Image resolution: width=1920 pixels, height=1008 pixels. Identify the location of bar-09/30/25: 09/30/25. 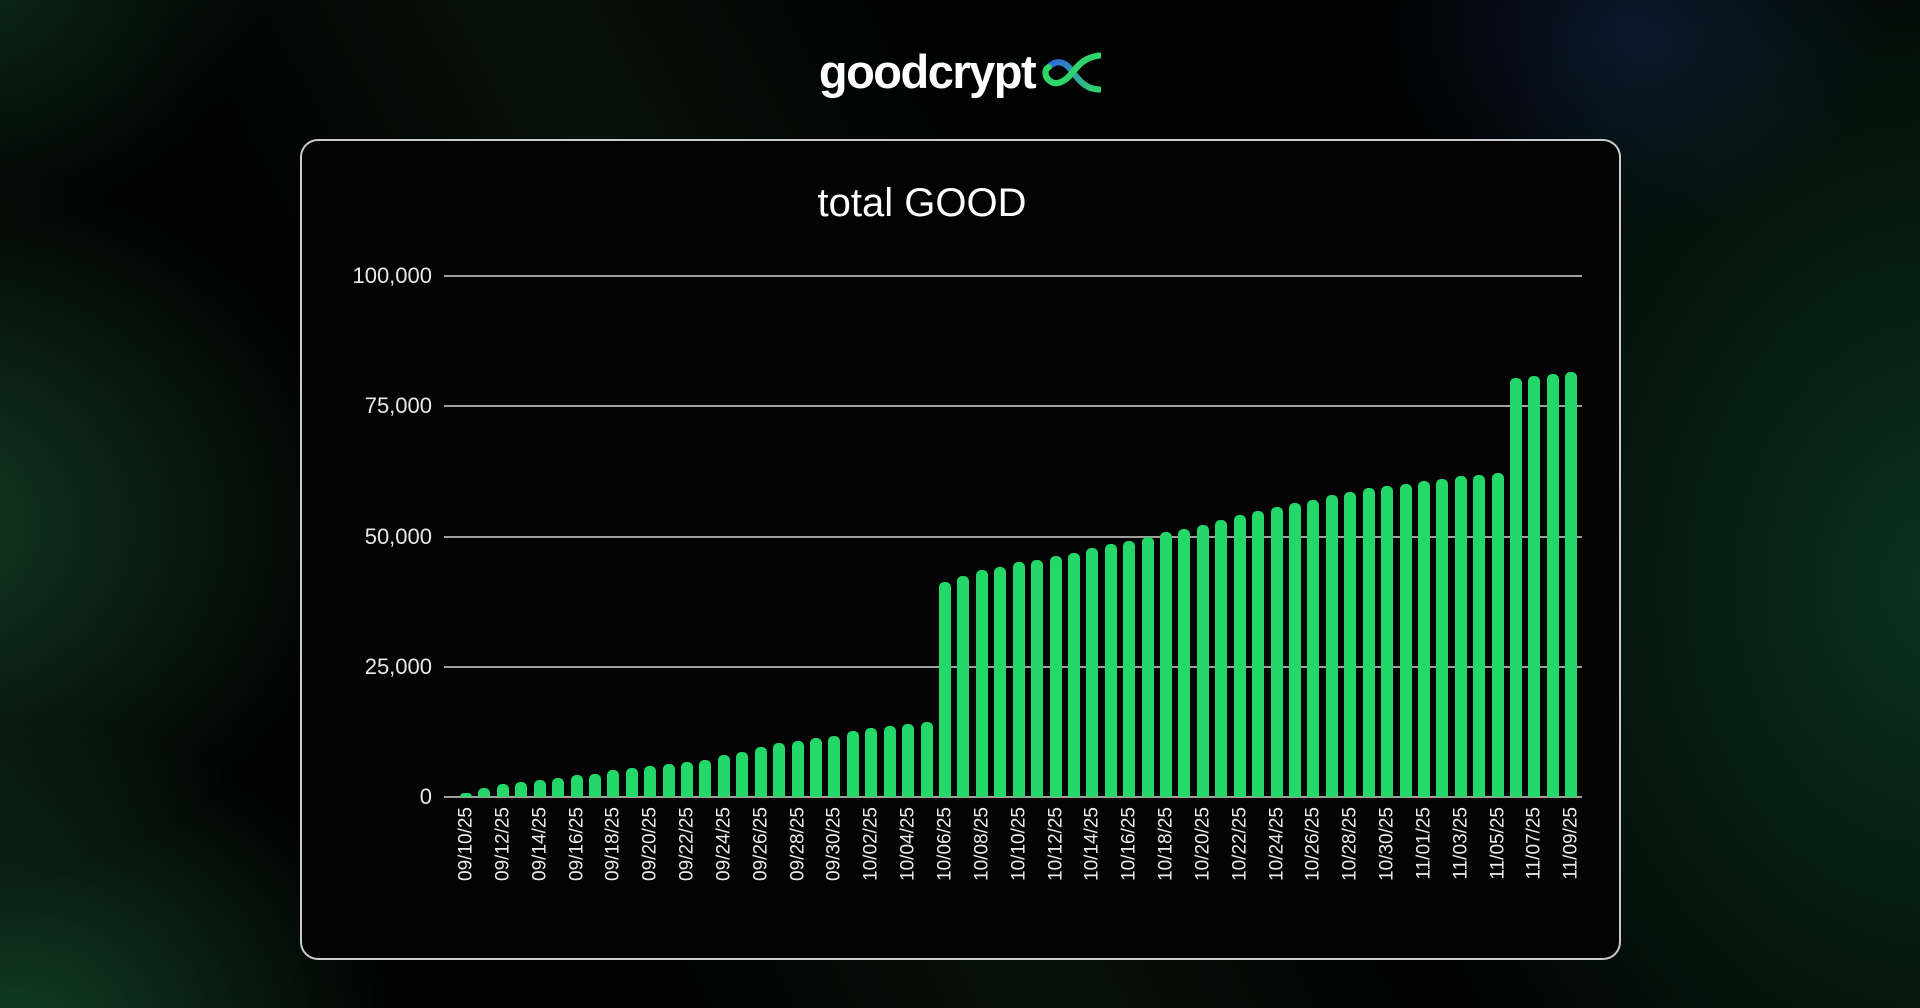
(834, 808).